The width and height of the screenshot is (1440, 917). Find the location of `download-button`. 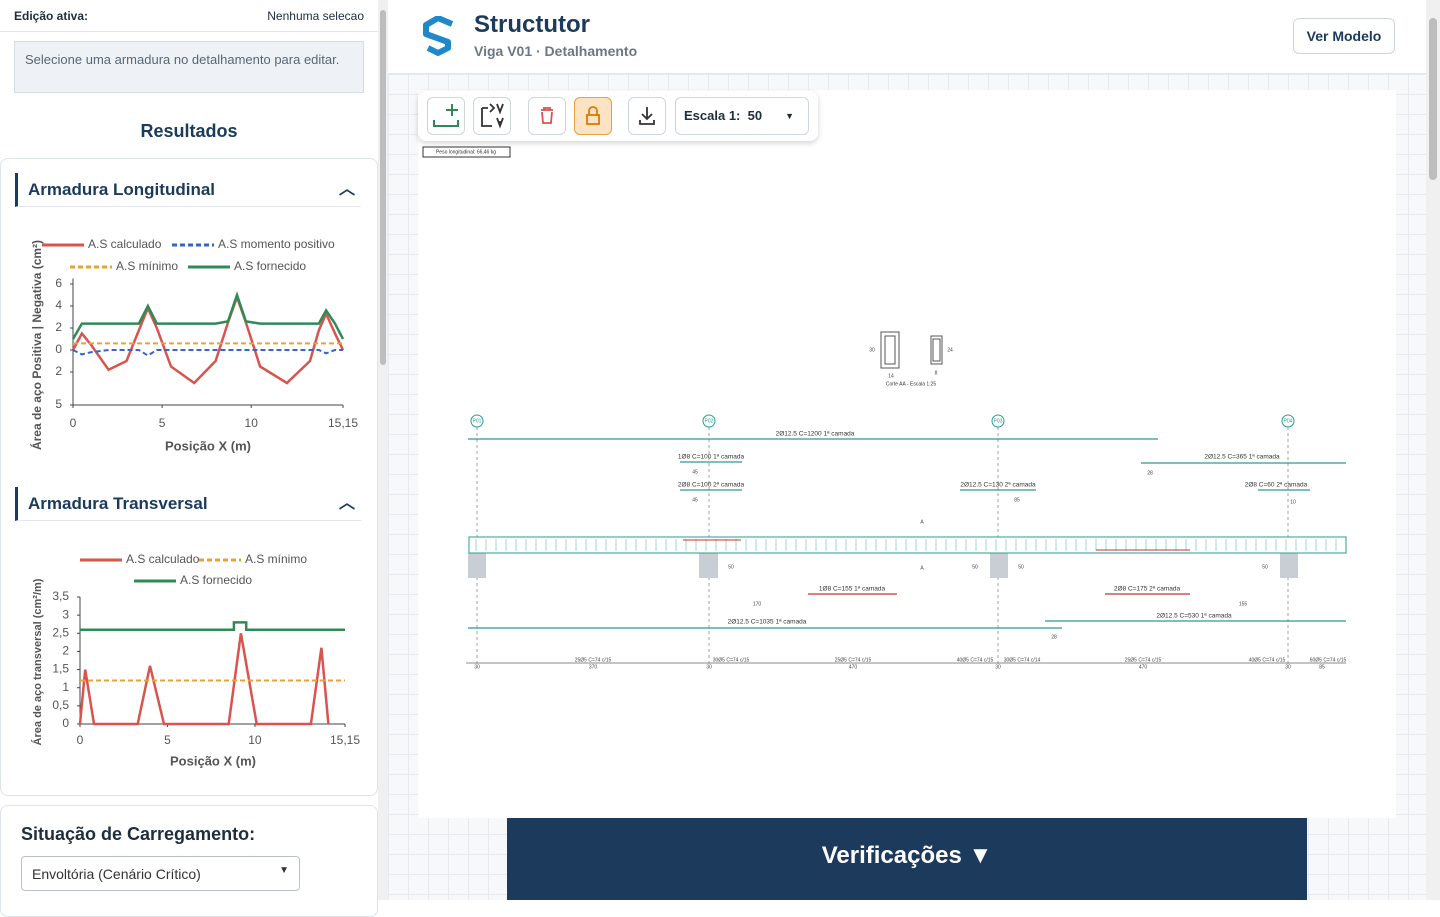

download-button is located at coordinates (647, 116).